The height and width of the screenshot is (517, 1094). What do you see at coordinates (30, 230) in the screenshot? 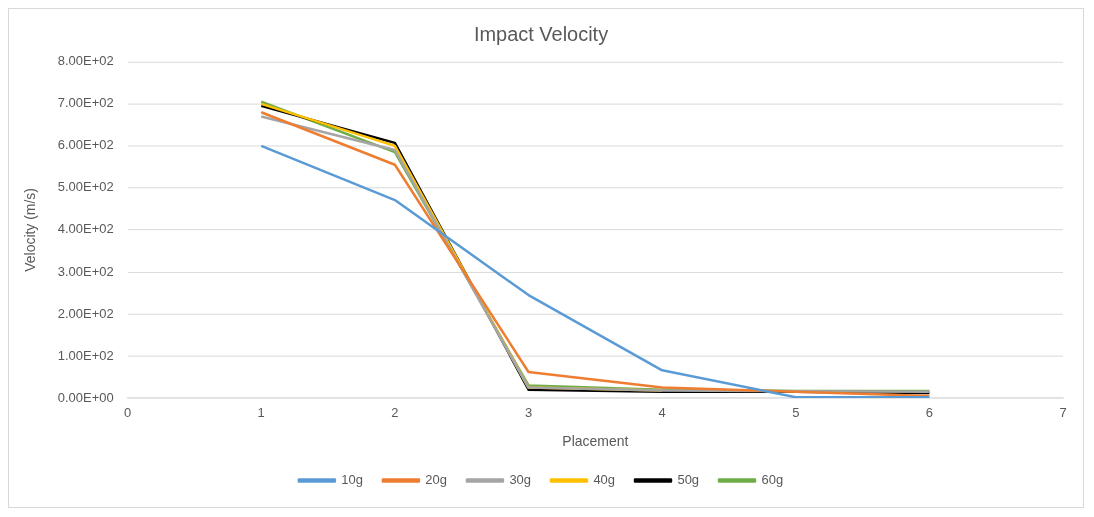
I see `y-axis-title: Velocity (m/s)` at bounding box center [30, 230].